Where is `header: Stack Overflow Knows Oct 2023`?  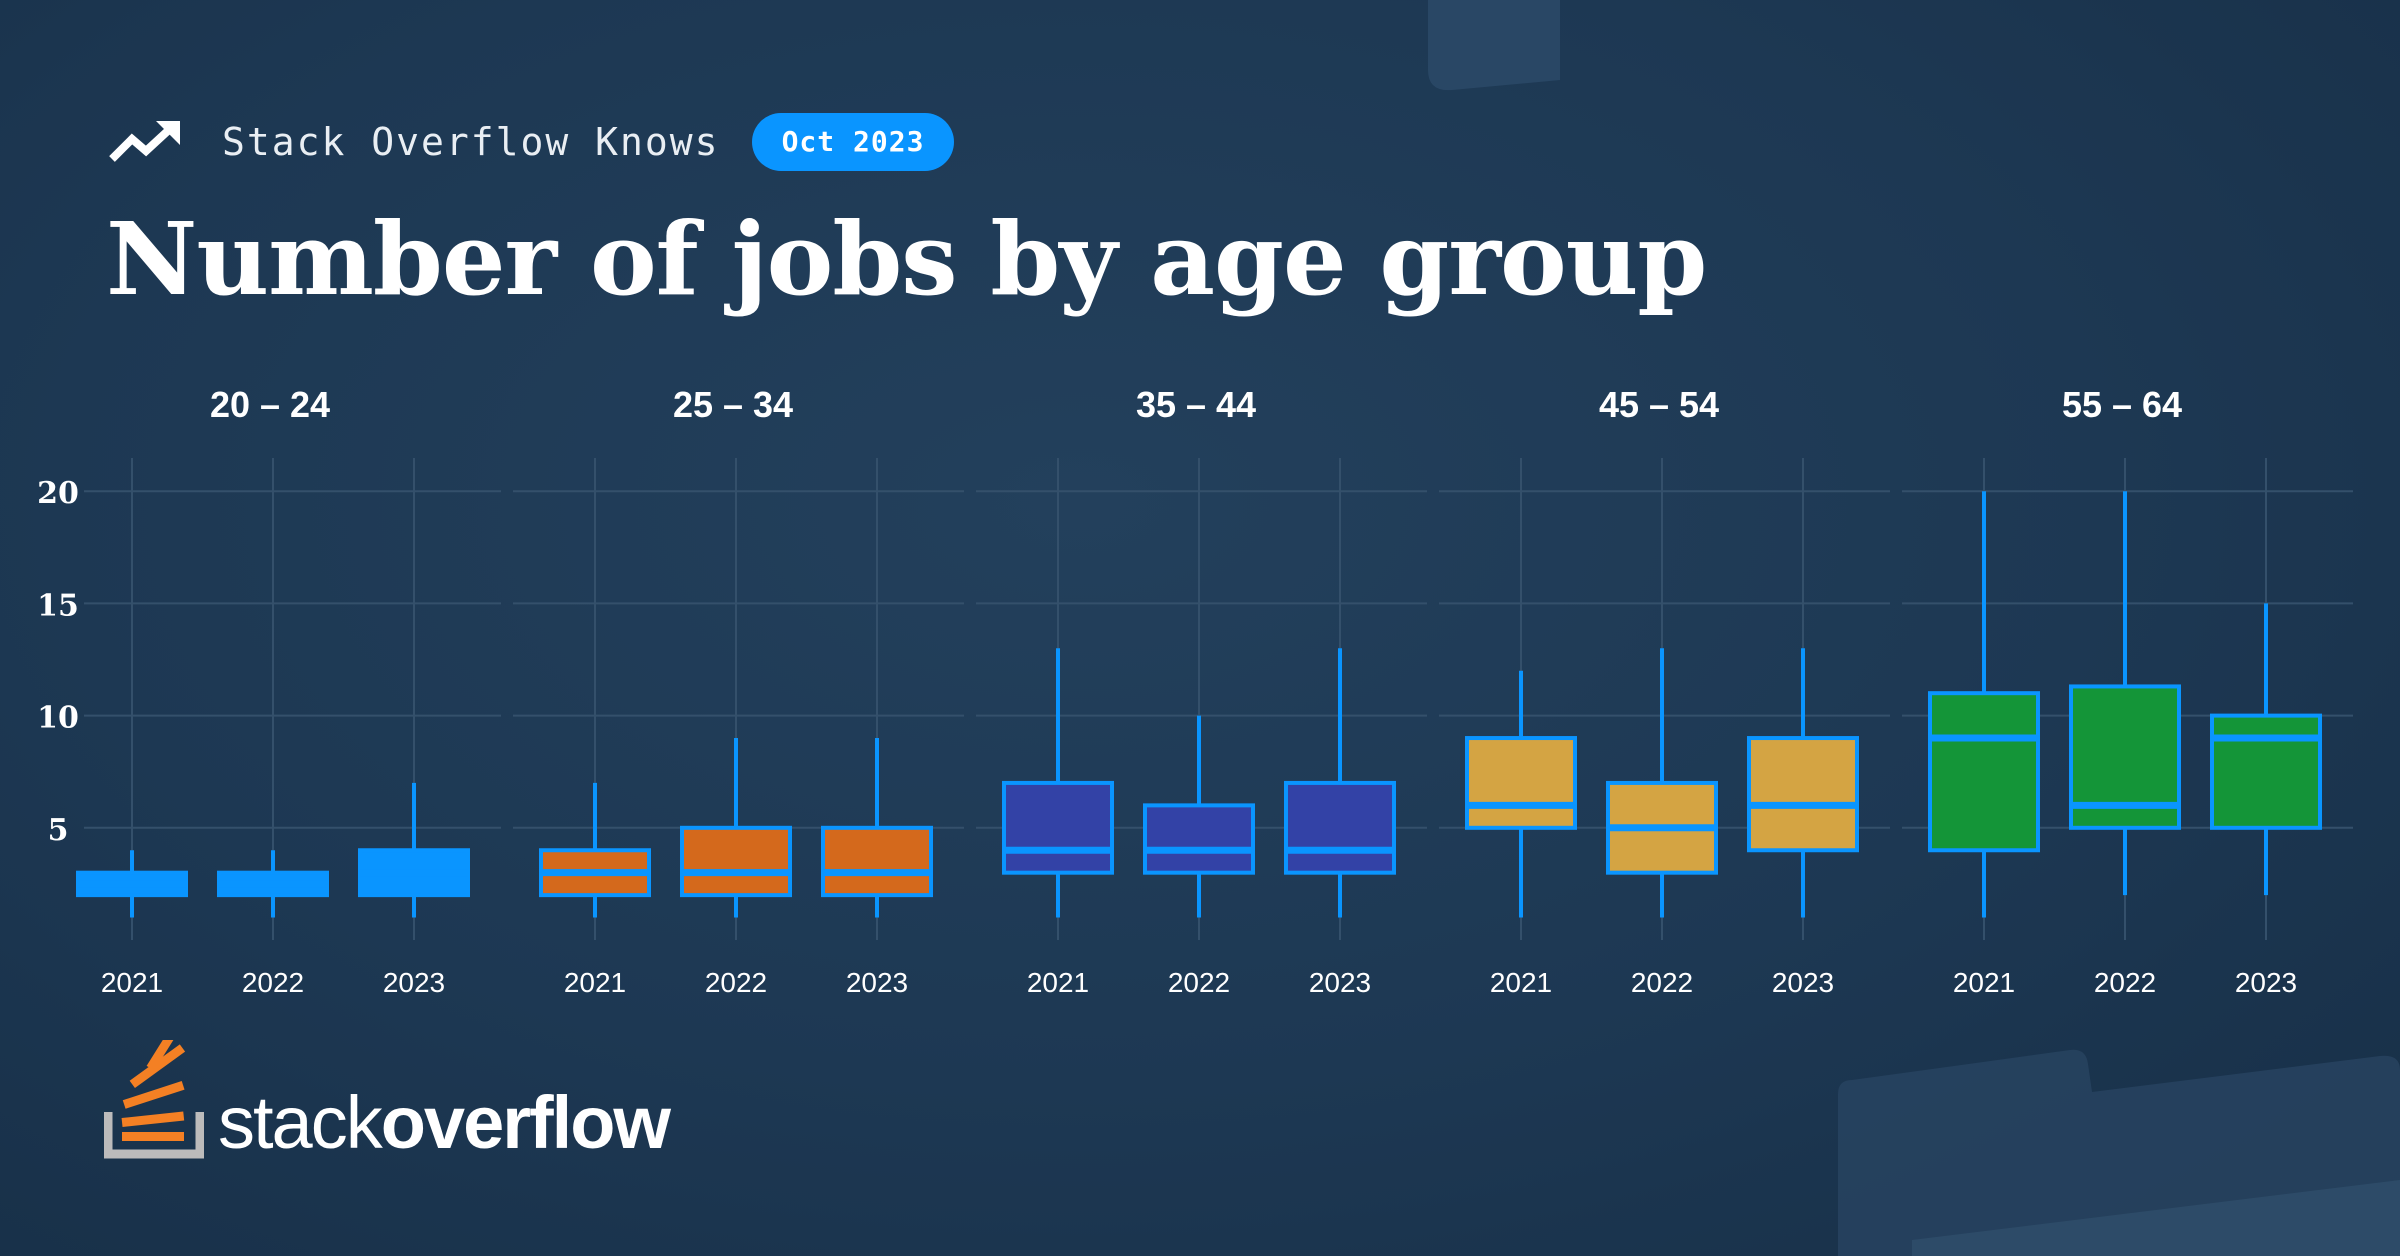 header: Stack Overflow Knows Oct 2023 is located at coordinates (531, 142).